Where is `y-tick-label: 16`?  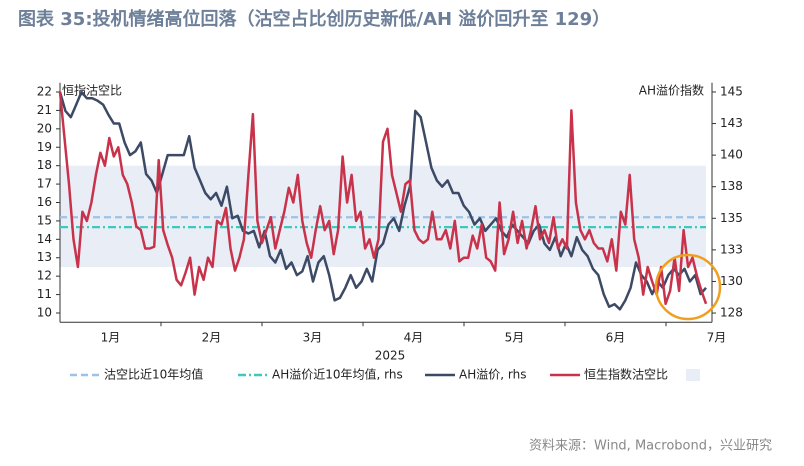 y-tick-label: 16 is located at coordinates (44, 202).